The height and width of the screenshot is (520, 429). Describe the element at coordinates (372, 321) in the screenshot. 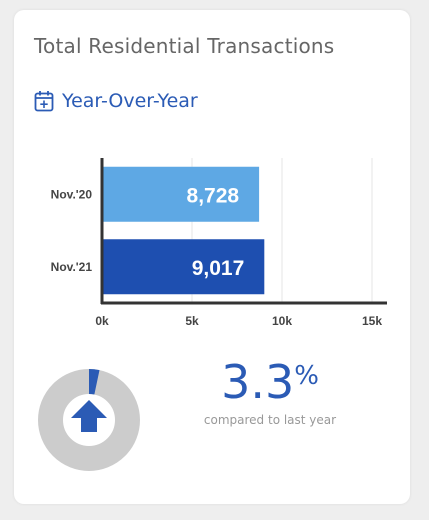

I see `x-tick-label: 15k` at that location.